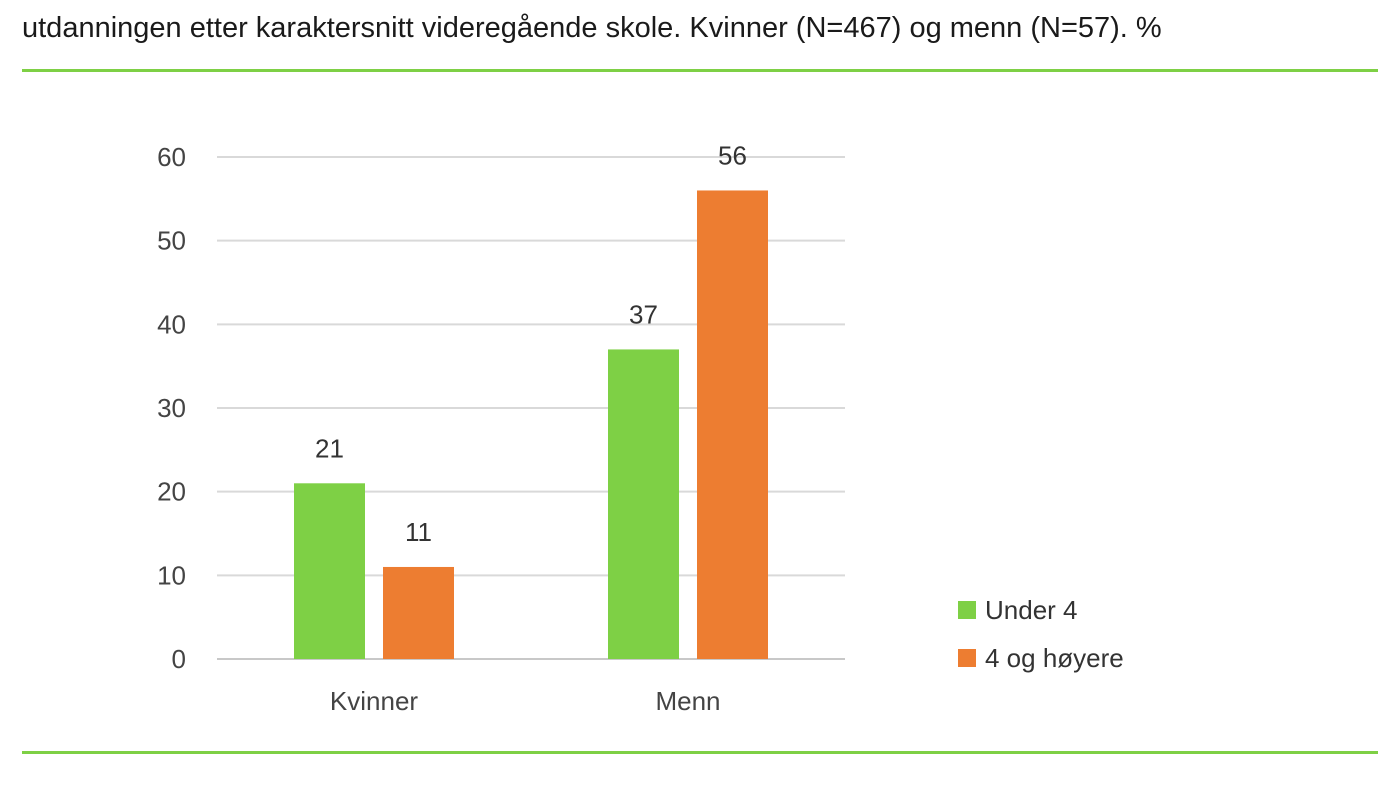  What do you see at coordinates (418, 532) in the screenshot?
I see `data-label: 11` at bounding box center [418, 532].